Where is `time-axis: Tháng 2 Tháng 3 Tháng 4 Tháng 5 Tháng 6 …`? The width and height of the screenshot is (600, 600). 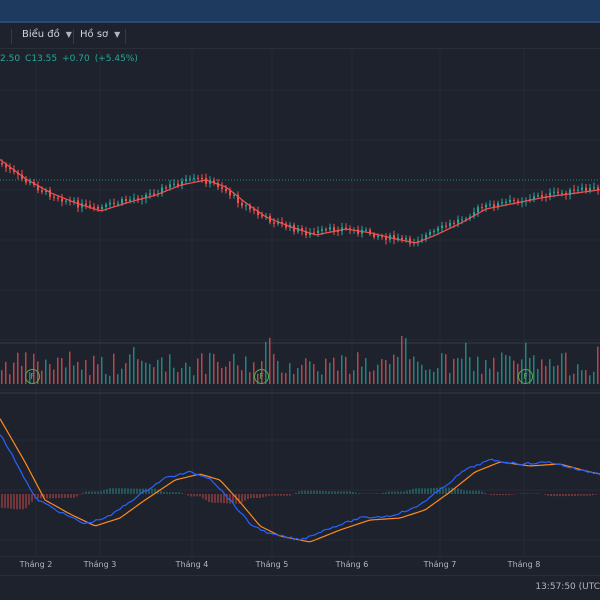 time-axis: Tháng 2 Tháng 3 Tháng 4 Tháng 5 Tháng 6 … is located at coordinates (300, 565).